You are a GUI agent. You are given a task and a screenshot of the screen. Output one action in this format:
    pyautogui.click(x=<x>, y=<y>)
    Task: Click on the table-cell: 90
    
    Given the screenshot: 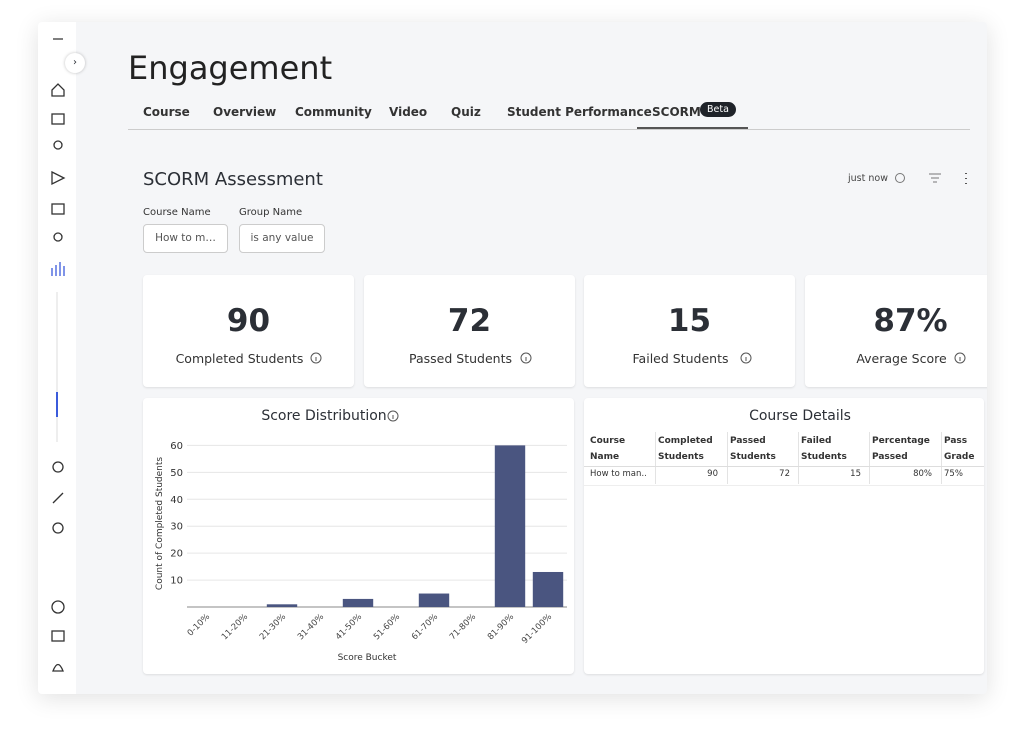 What is the action you would take?
    pyautogui.click(x=712, y=474)
    